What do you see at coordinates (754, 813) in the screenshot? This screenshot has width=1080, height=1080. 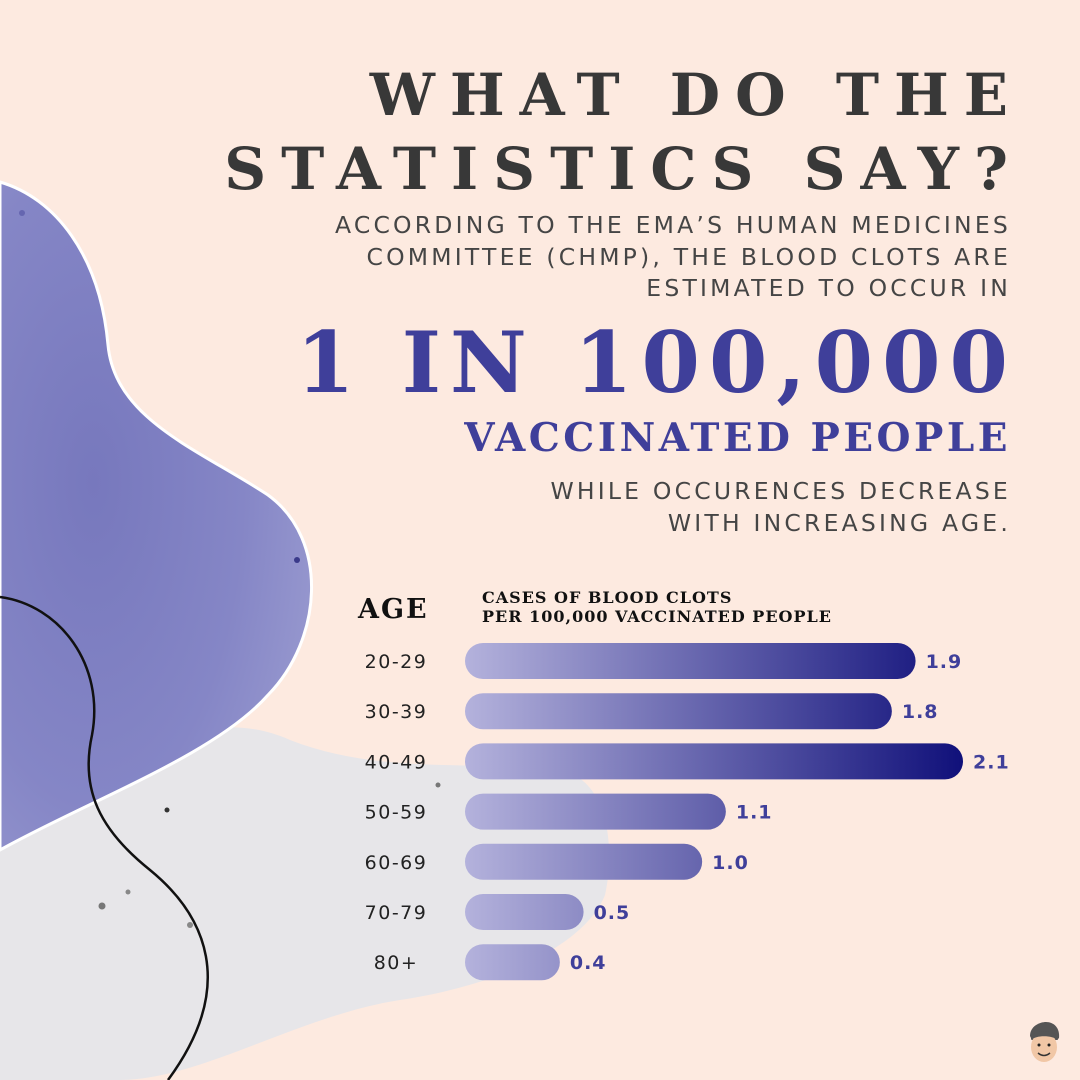 I see `value-label-50-59: 1.1` at bounding box center [754, 813].